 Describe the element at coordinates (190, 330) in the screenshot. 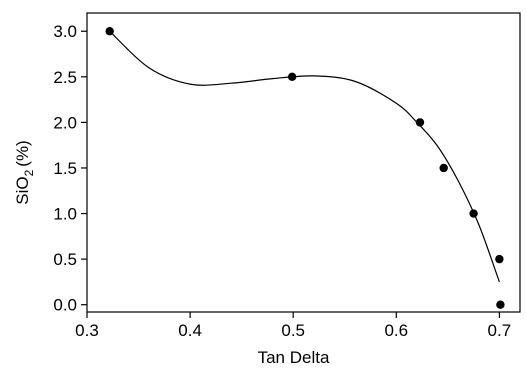

I see `x-tick-label: 0.4` at that location.